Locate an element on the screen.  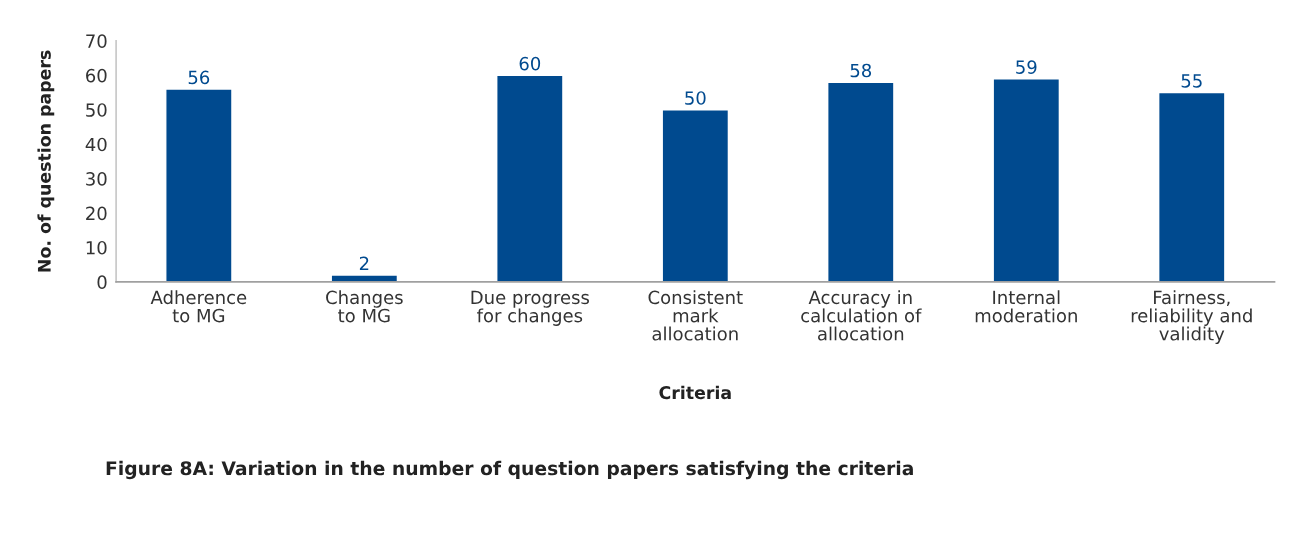
x-tick-label: Consistent mark allocation is located at coordinates (695, 315).